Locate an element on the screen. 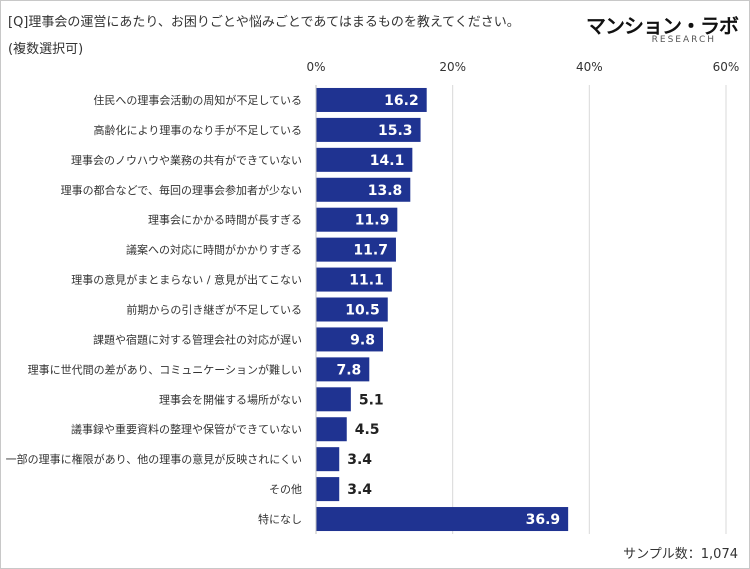 The width and height of the screenshot is (750, 569). value-label: 5.1 is located at coordinates (371, 400).